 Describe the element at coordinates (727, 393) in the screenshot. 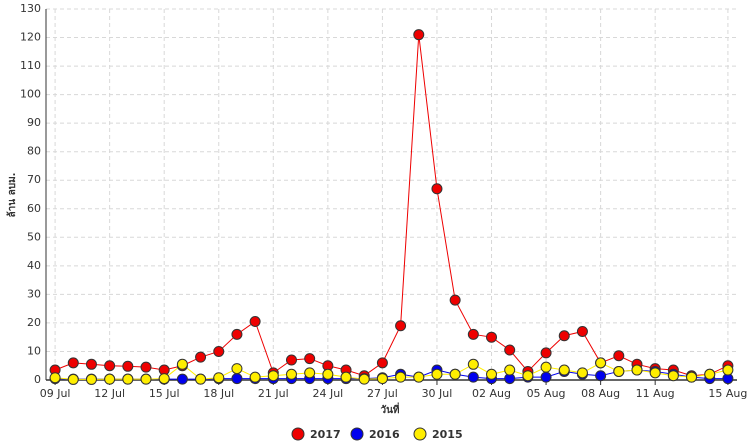

I see `x-tick-label: 15 Aug` at that location.